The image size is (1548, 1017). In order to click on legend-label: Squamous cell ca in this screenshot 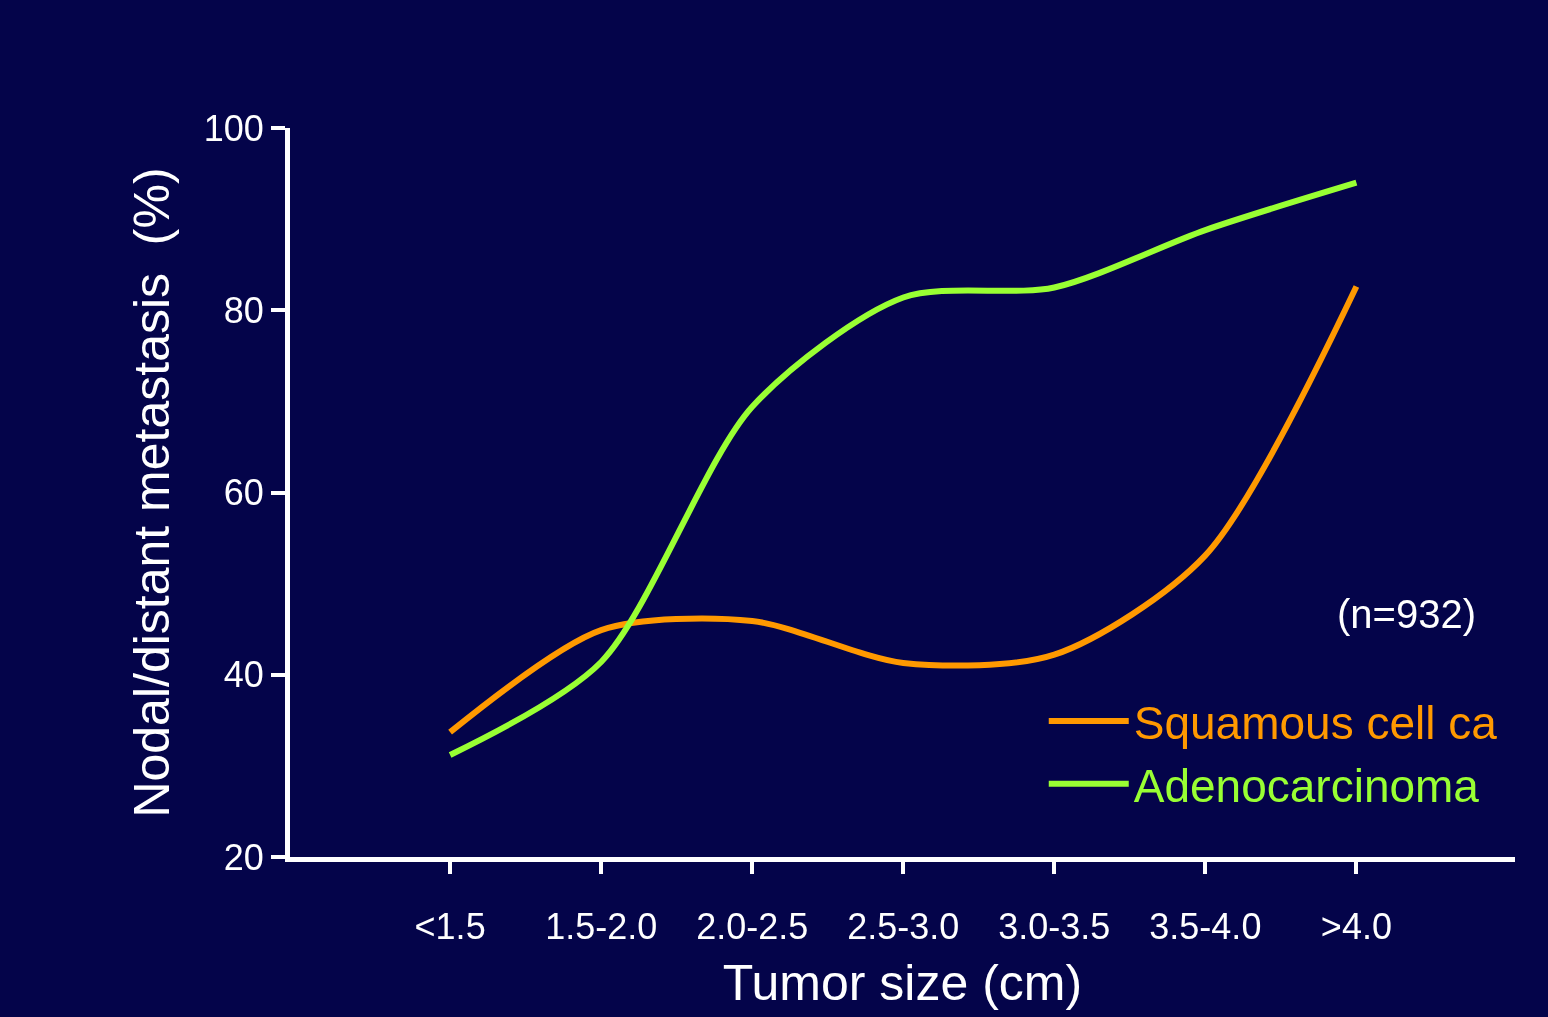, I will do `click(1315, 722)`.